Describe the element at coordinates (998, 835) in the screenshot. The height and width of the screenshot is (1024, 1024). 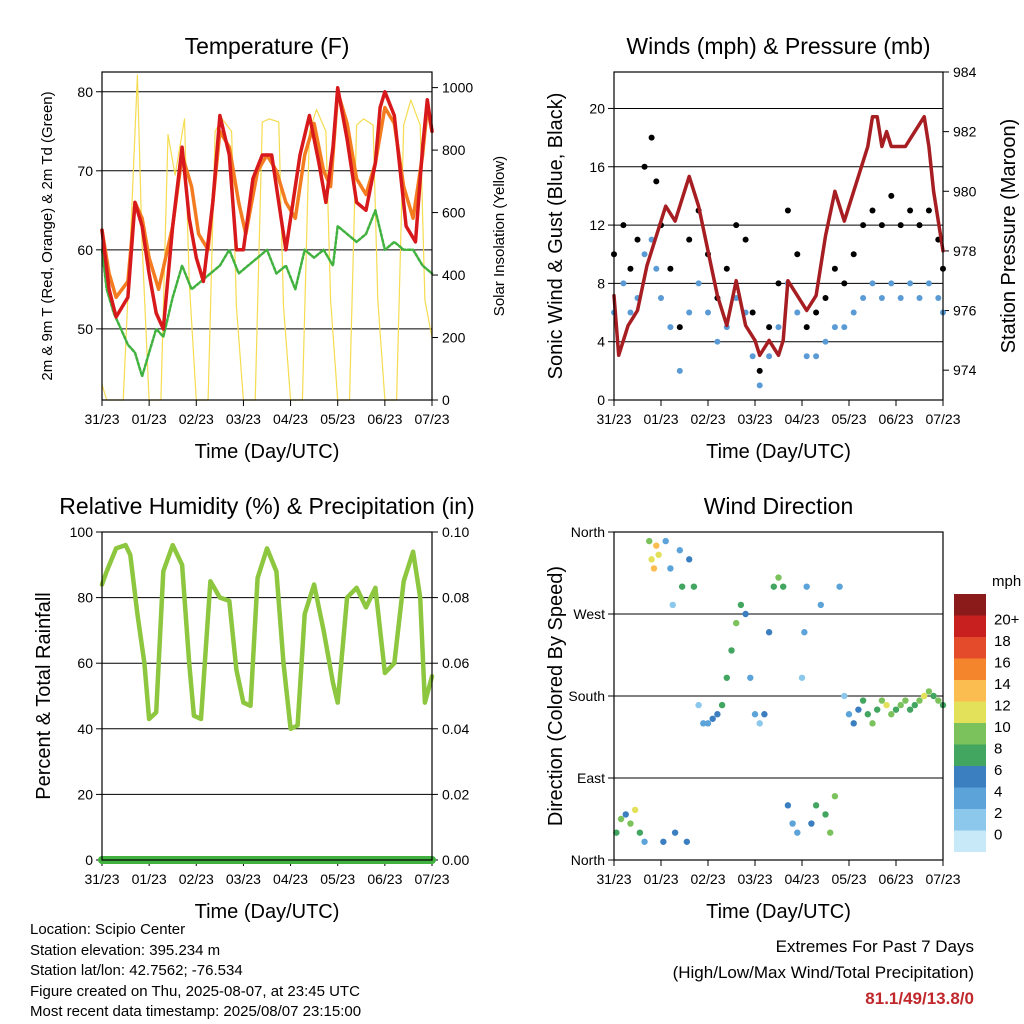
I see `colorbar-label: 0` at that location.